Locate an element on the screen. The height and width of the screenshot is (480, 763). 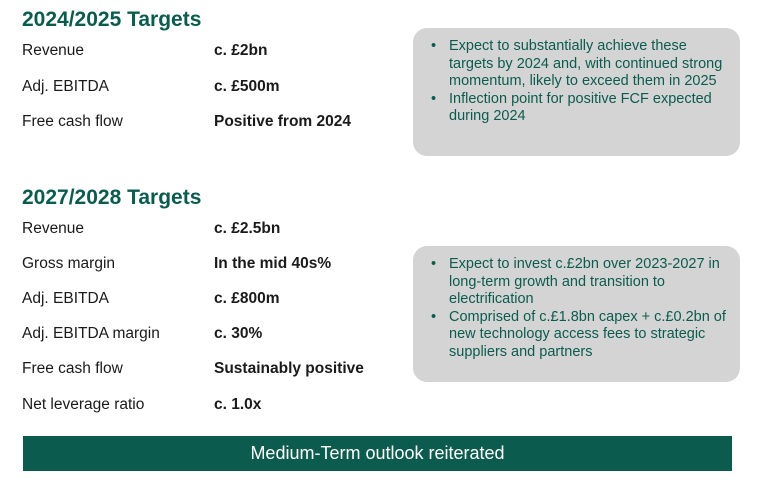
target-row-revenue: Revenue c. £2bn is located at coordinates (212, 53).